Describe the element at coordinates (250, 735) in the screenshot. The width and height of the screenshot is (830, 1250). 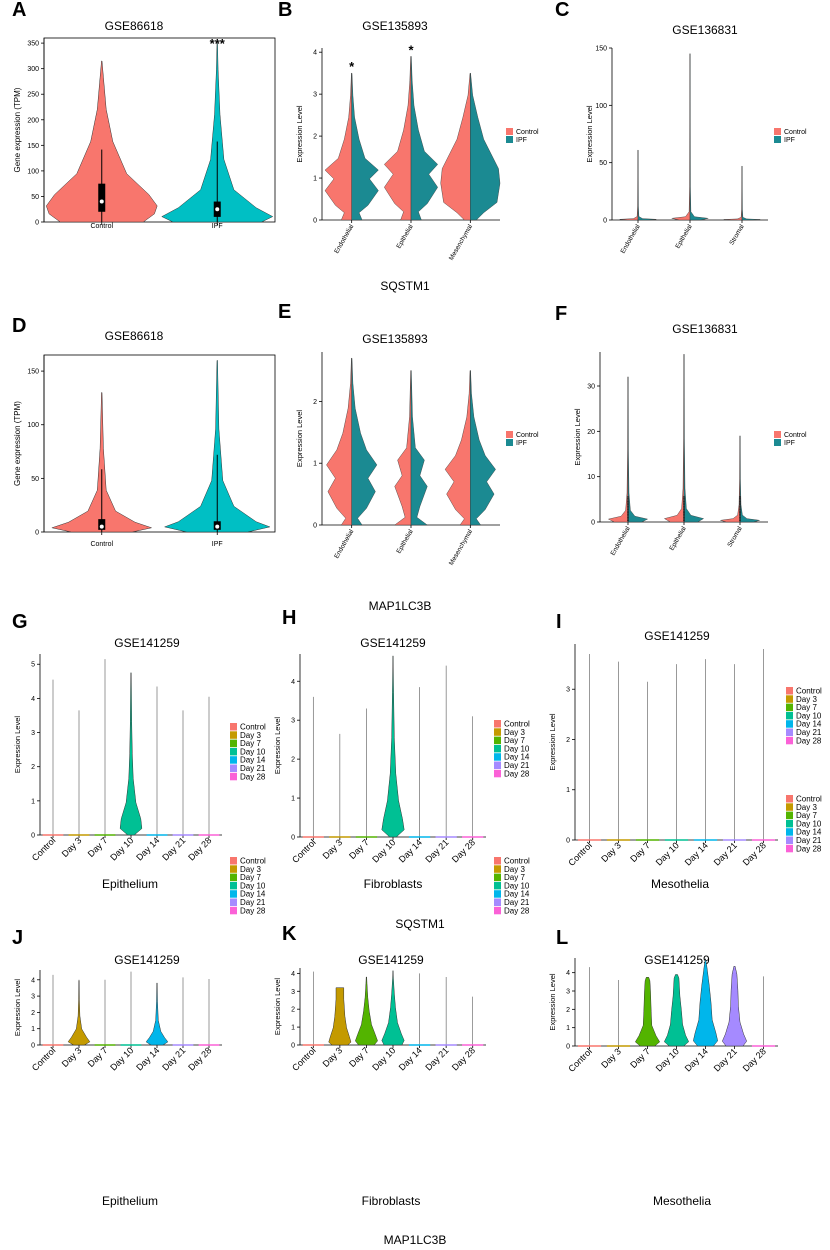
I see `legend-label: Day 3` at that location.